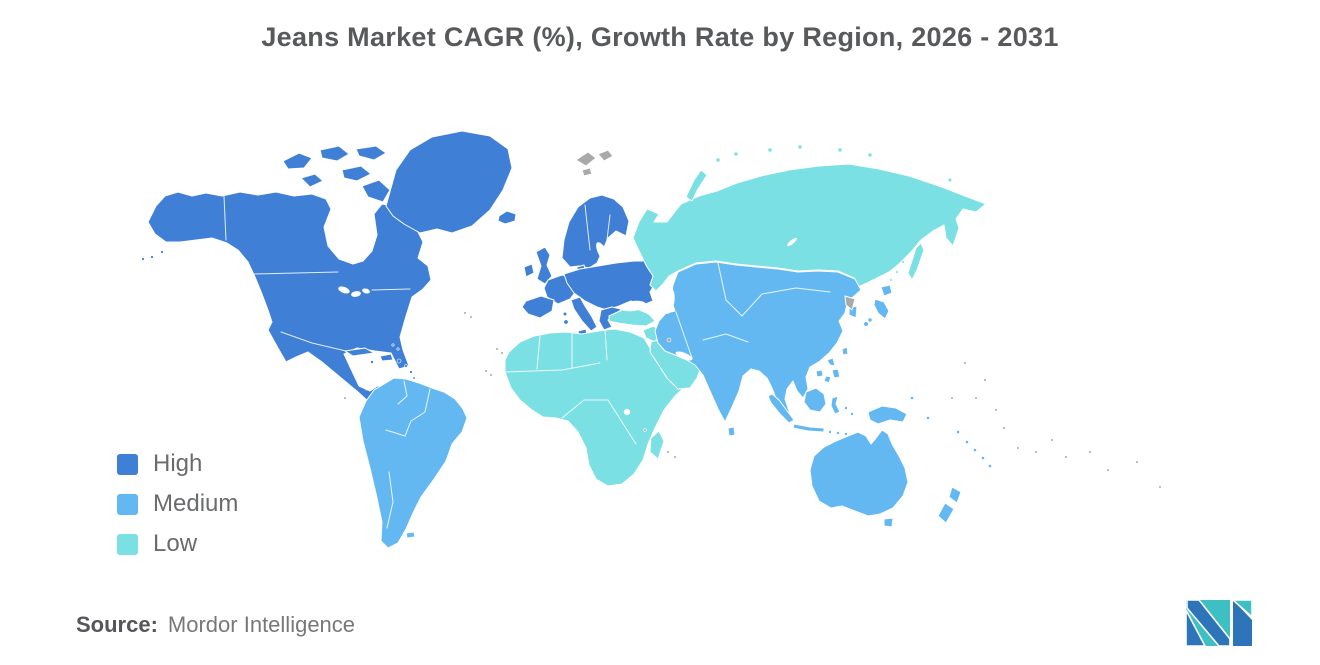 The width and height of the screenshot is (1320, 665). Describe the element at coordinates (870, 320) in the screenshot. I see `kyushu-dot` at that location.